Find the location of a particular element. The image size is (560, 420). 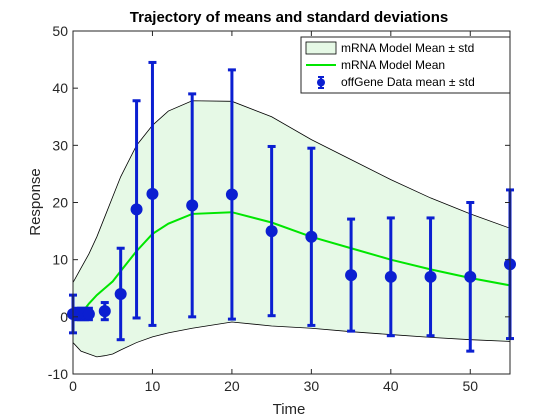

legend-swatch-band is located at coordinates (321, 48).